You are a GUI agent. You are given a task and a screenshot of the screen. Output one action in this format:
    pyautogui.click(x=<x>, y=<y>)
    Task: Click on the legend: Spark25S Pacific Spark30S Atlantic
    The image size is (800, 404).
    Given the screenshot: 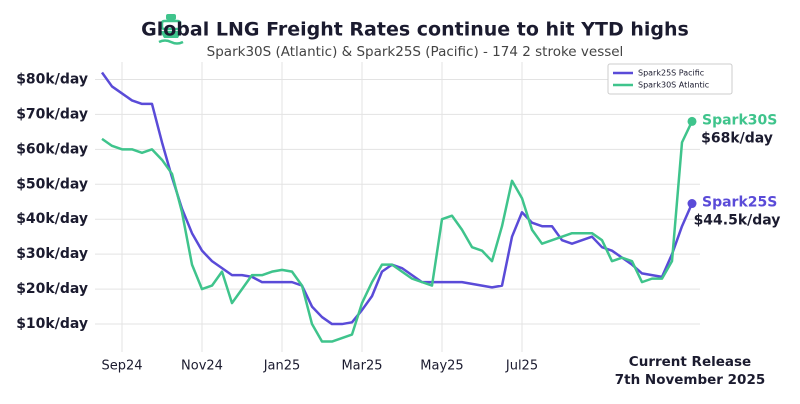 What is the action you would take?
    pyautogui.click(x=670, y=79)
    